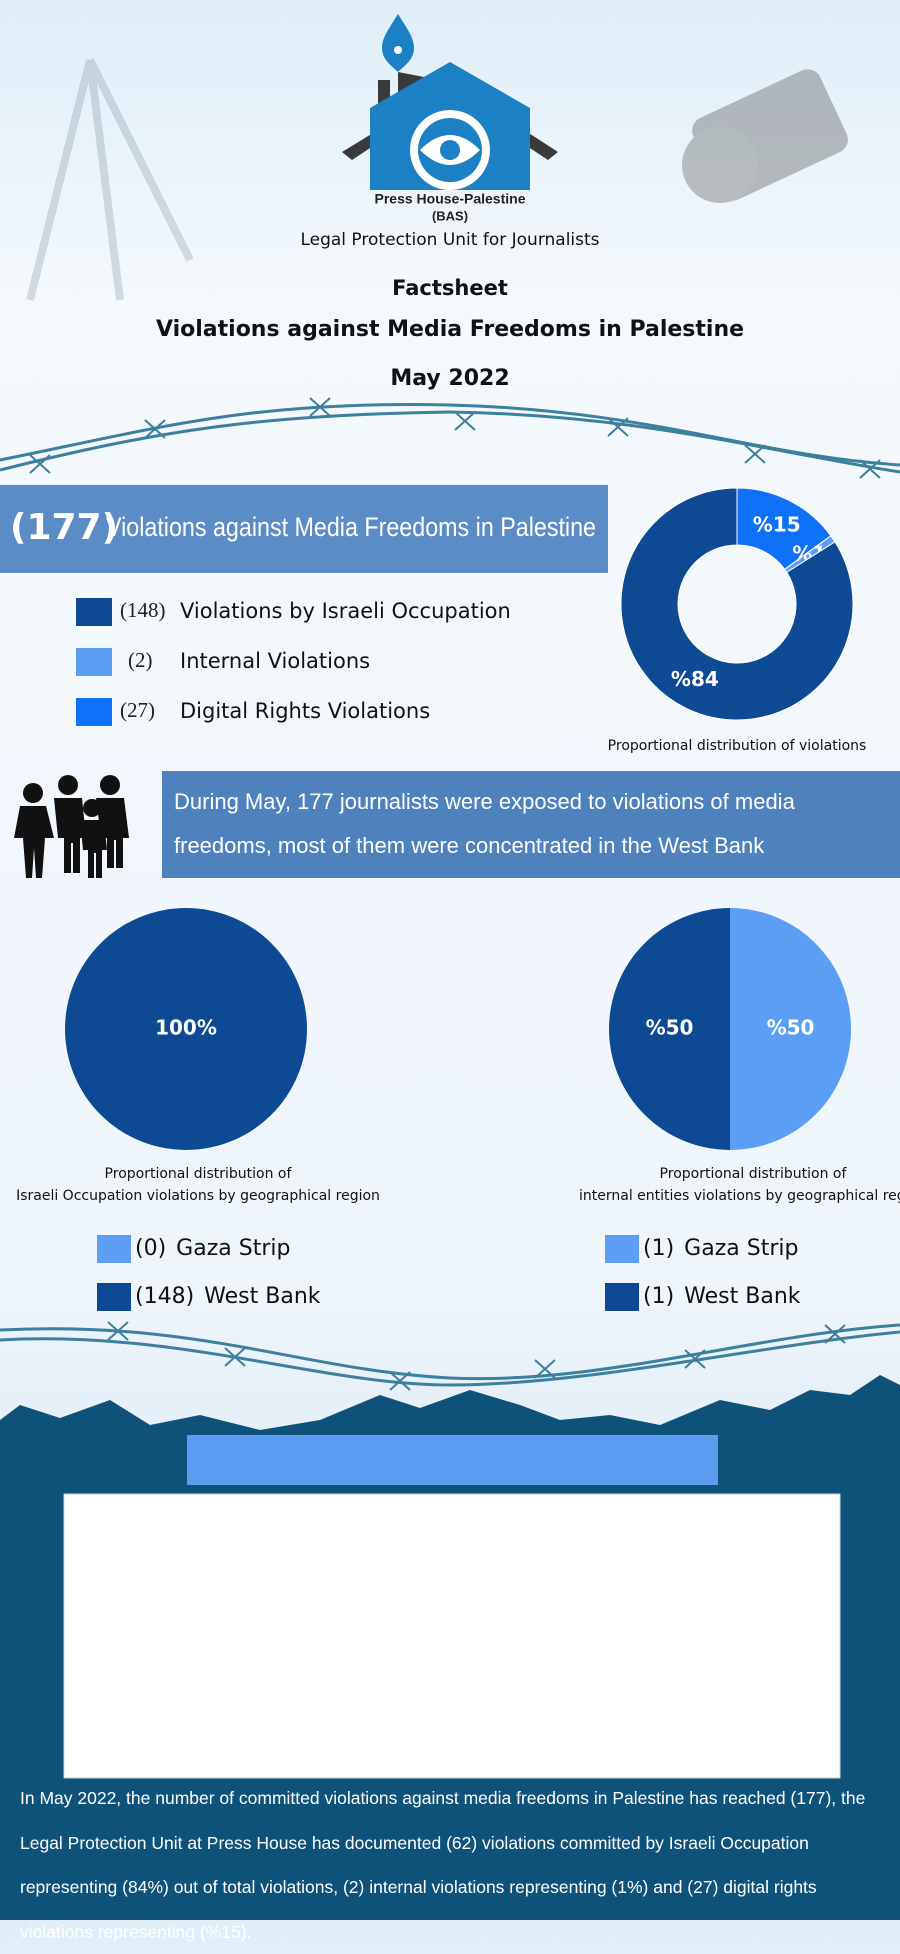 The height and width of the screenshot is (1954, 900). I want to click on factsheet-label: Factsheet, so click(450, 288).